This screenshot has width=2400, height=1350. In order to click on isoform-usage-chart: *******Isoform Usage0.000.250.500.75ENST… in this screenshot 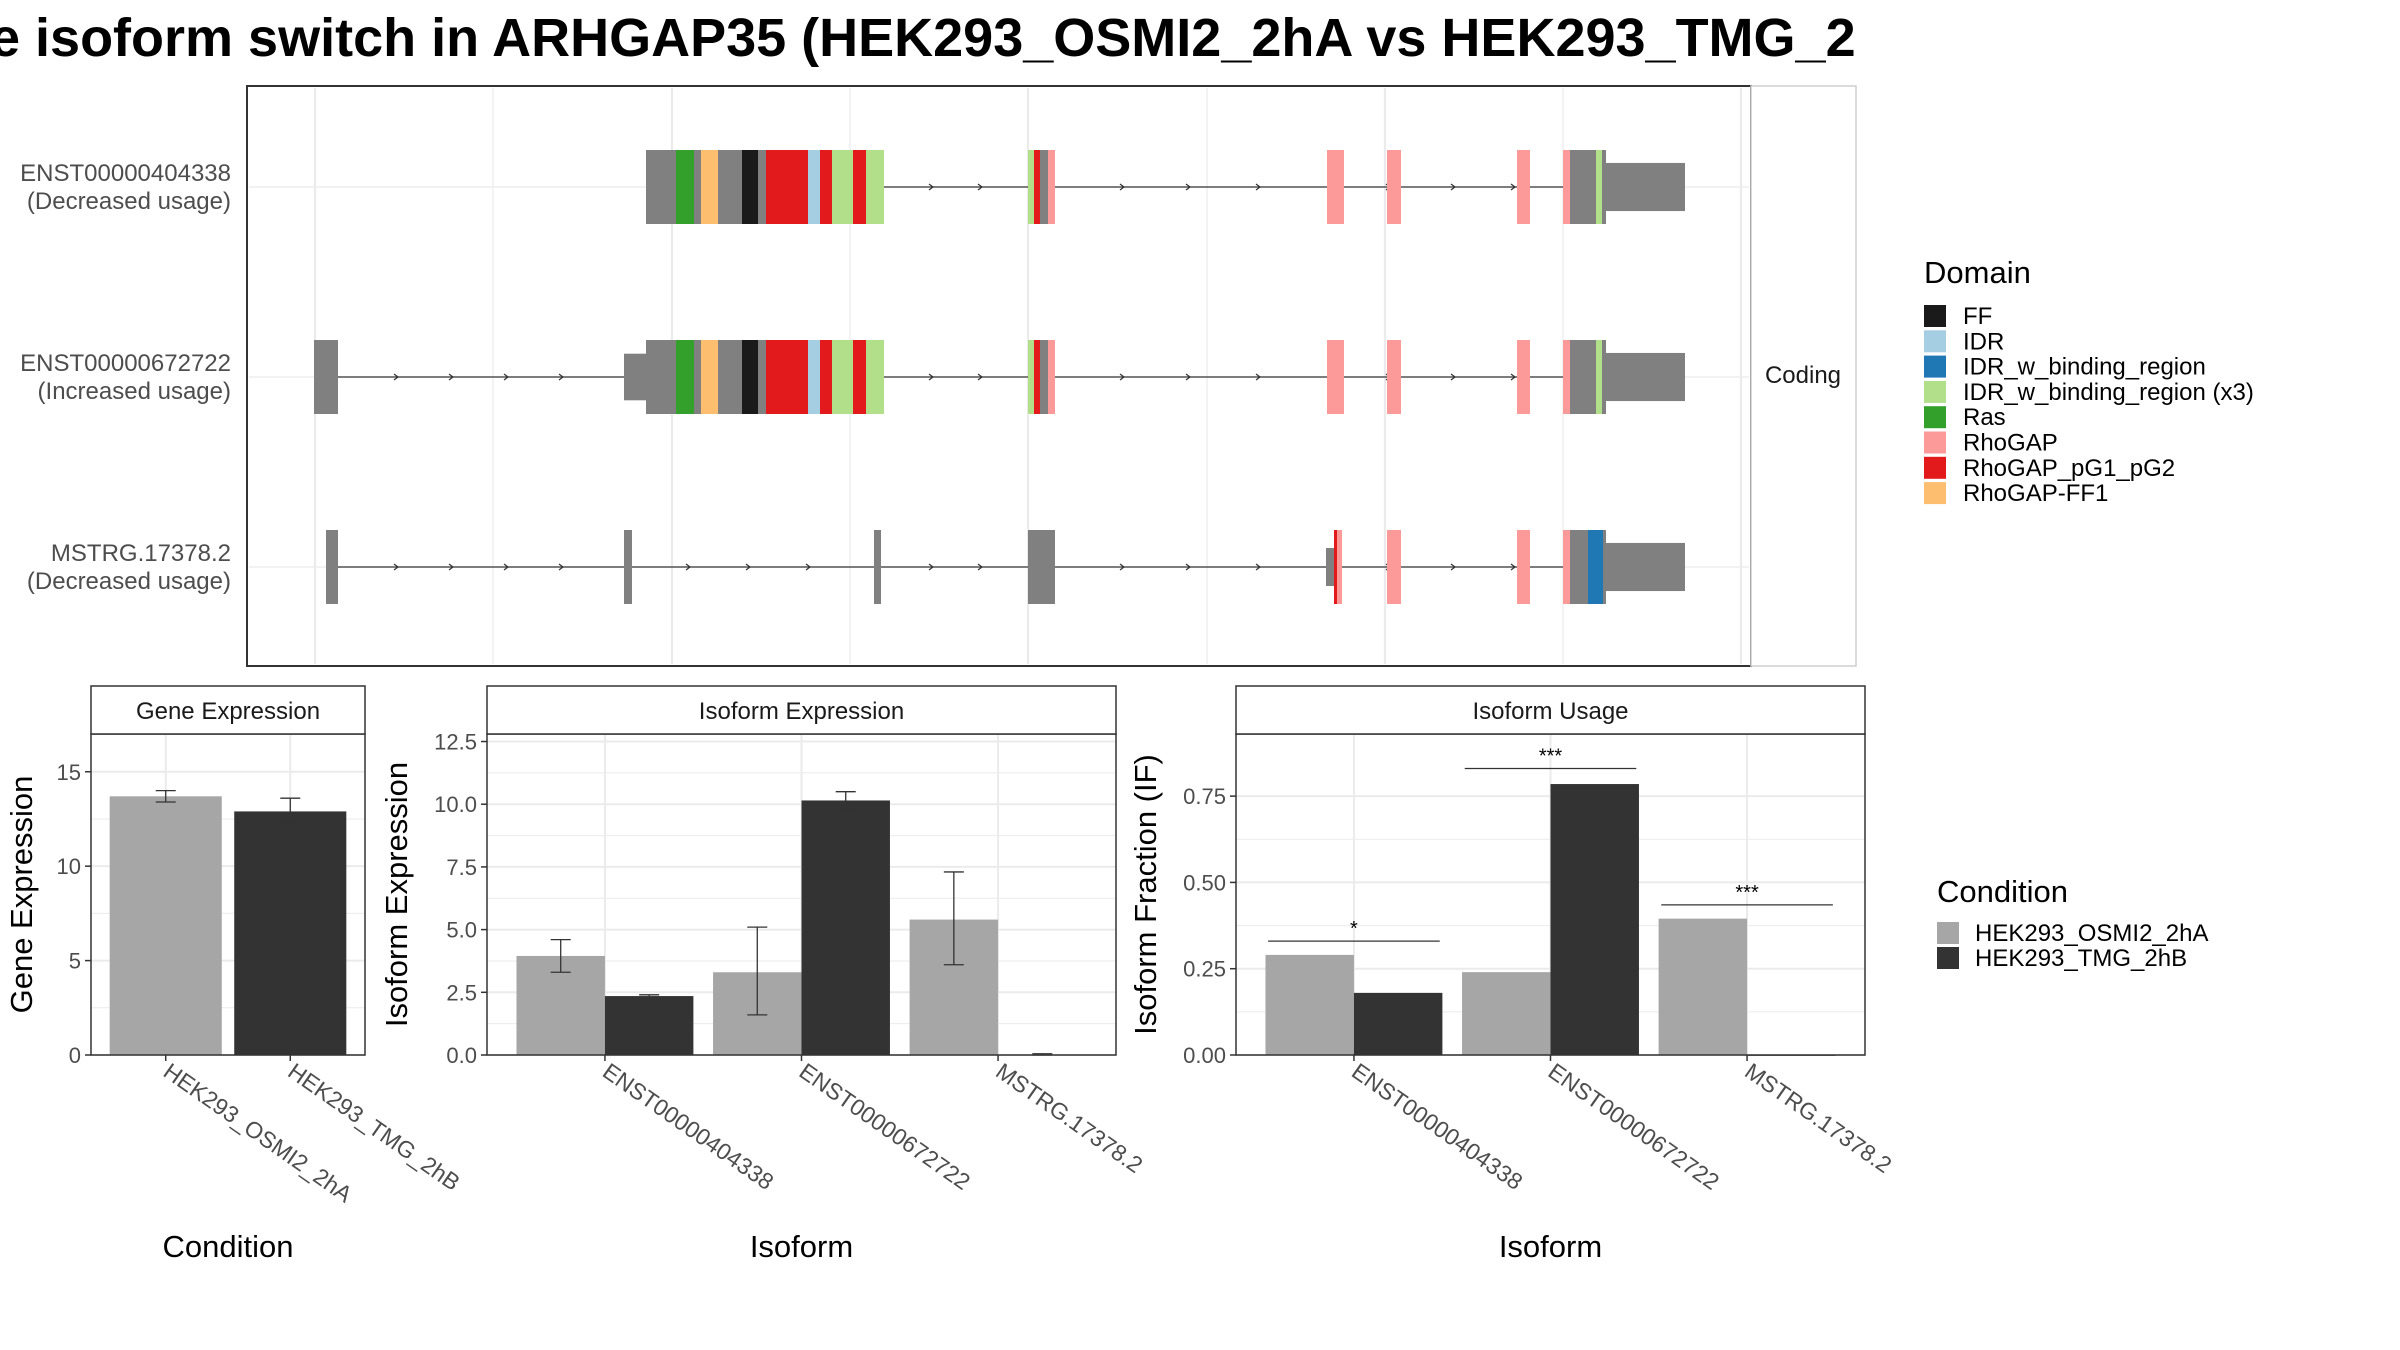, I will do `click(1512, 974)`.